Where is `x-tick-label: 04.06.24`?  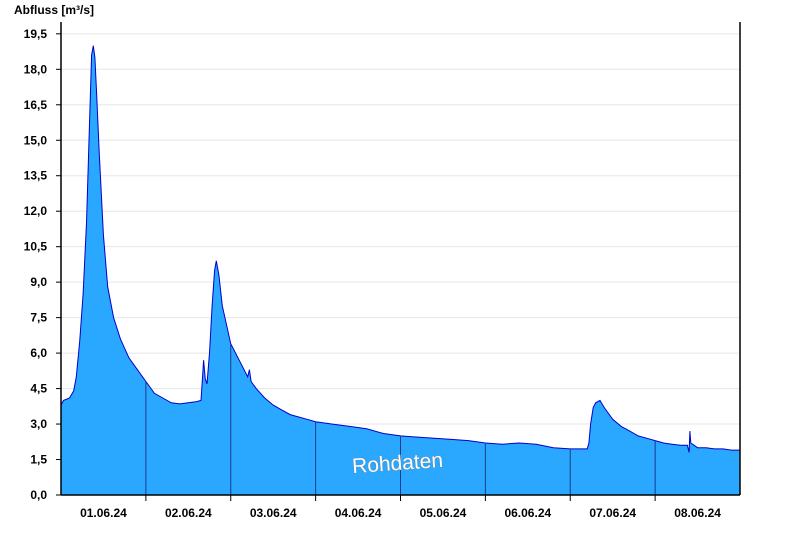
x-tick-label: 04.06.24 is located at coordinates (358, 513).